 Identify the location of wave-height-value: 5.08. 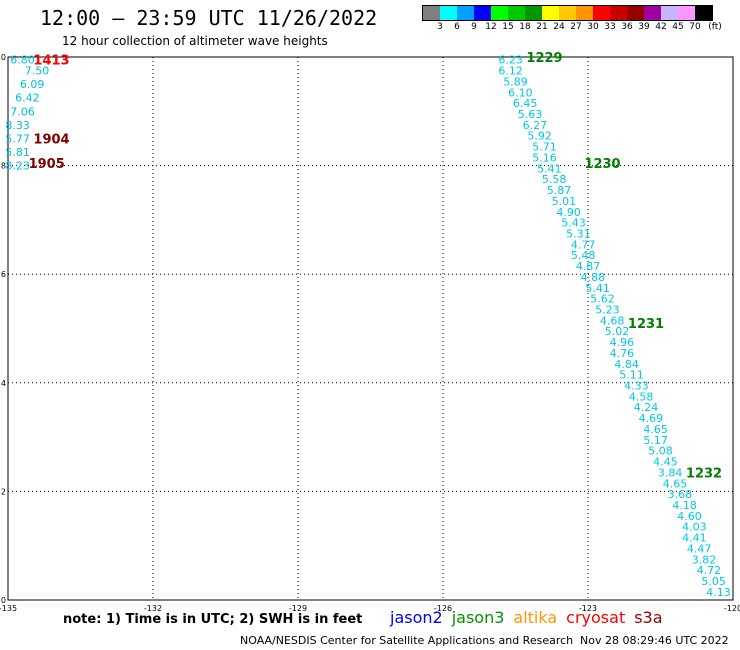
(660, 451).